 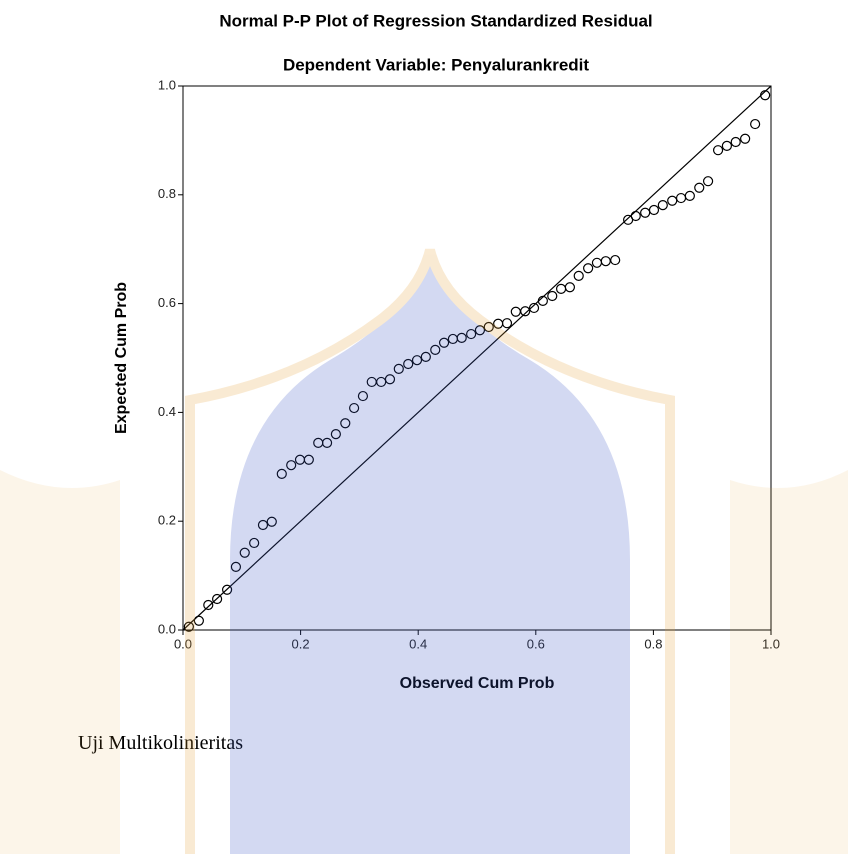 I want to click on y-tick-label: 0.8, so click(x=167, y=193).